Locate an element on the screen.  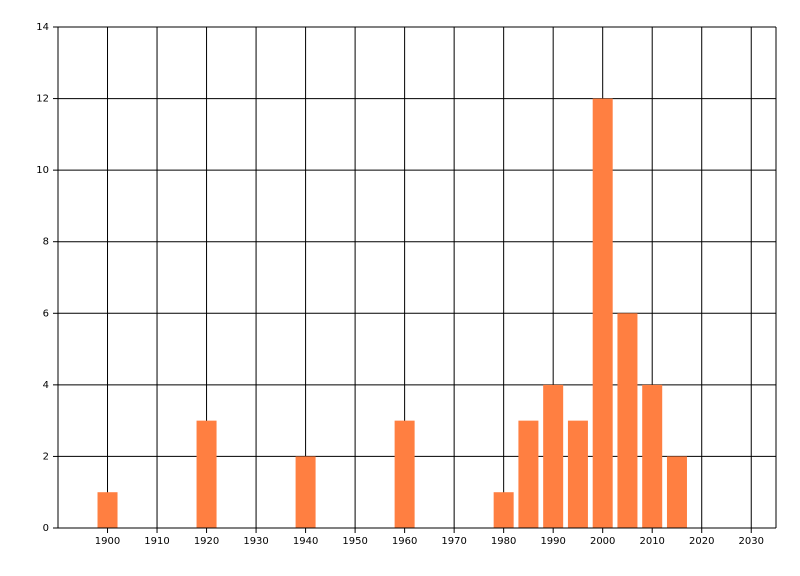
y-tick-label: 8 is located at coordinates (46, 242).